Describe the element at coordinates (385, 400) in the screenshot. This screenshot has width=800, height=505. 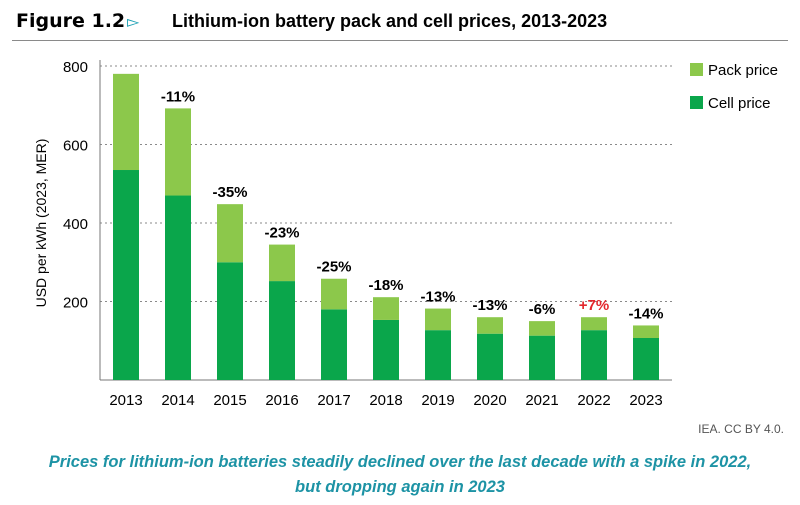
I see `x-tick-label: 2018` at that location.